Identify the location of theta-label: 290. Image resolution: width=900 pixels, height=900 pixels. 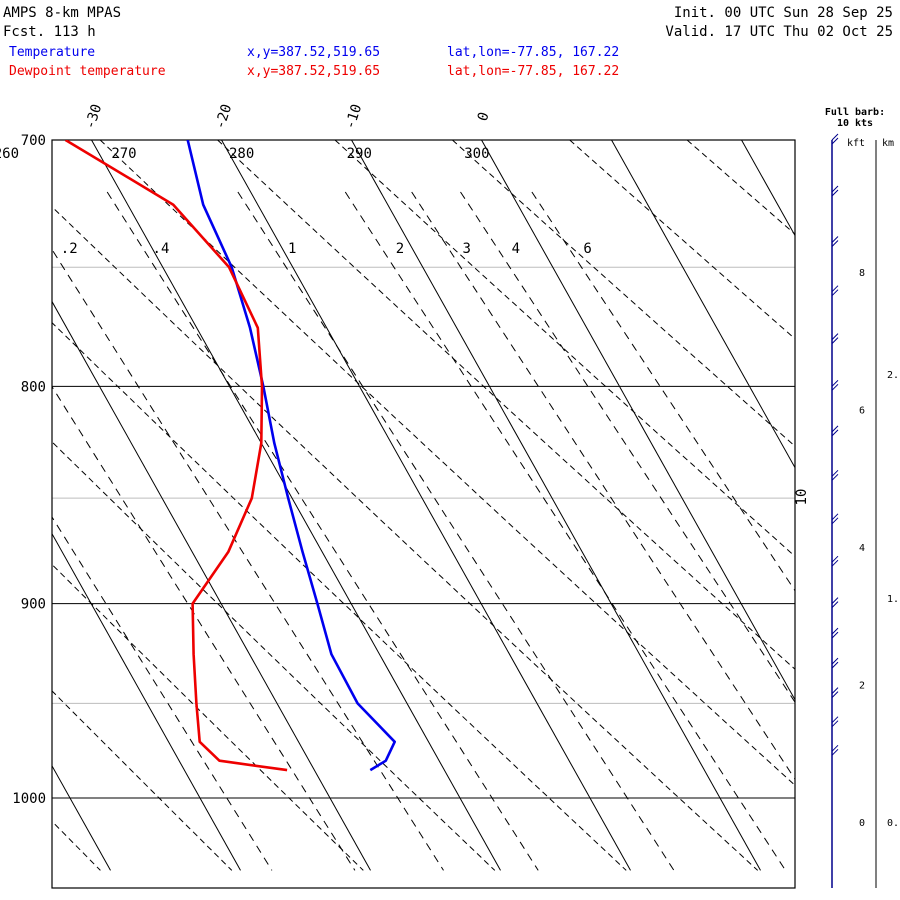
(359, 154).